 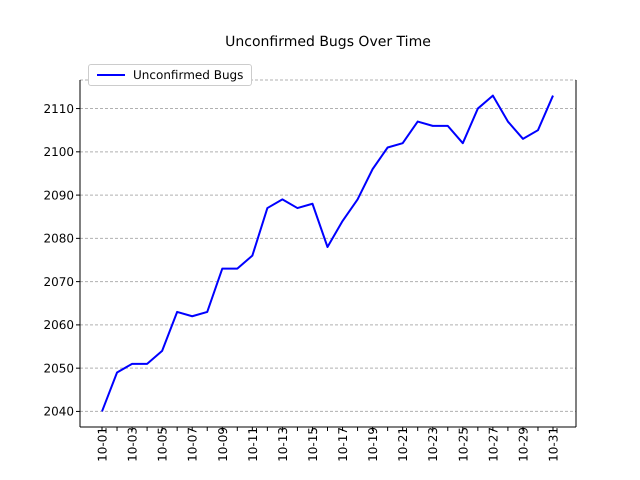 What do you see at coordinates (253, 444) in the screenshot?
I see `x-tick-label: 10-11` at bounding box center [253, 444].